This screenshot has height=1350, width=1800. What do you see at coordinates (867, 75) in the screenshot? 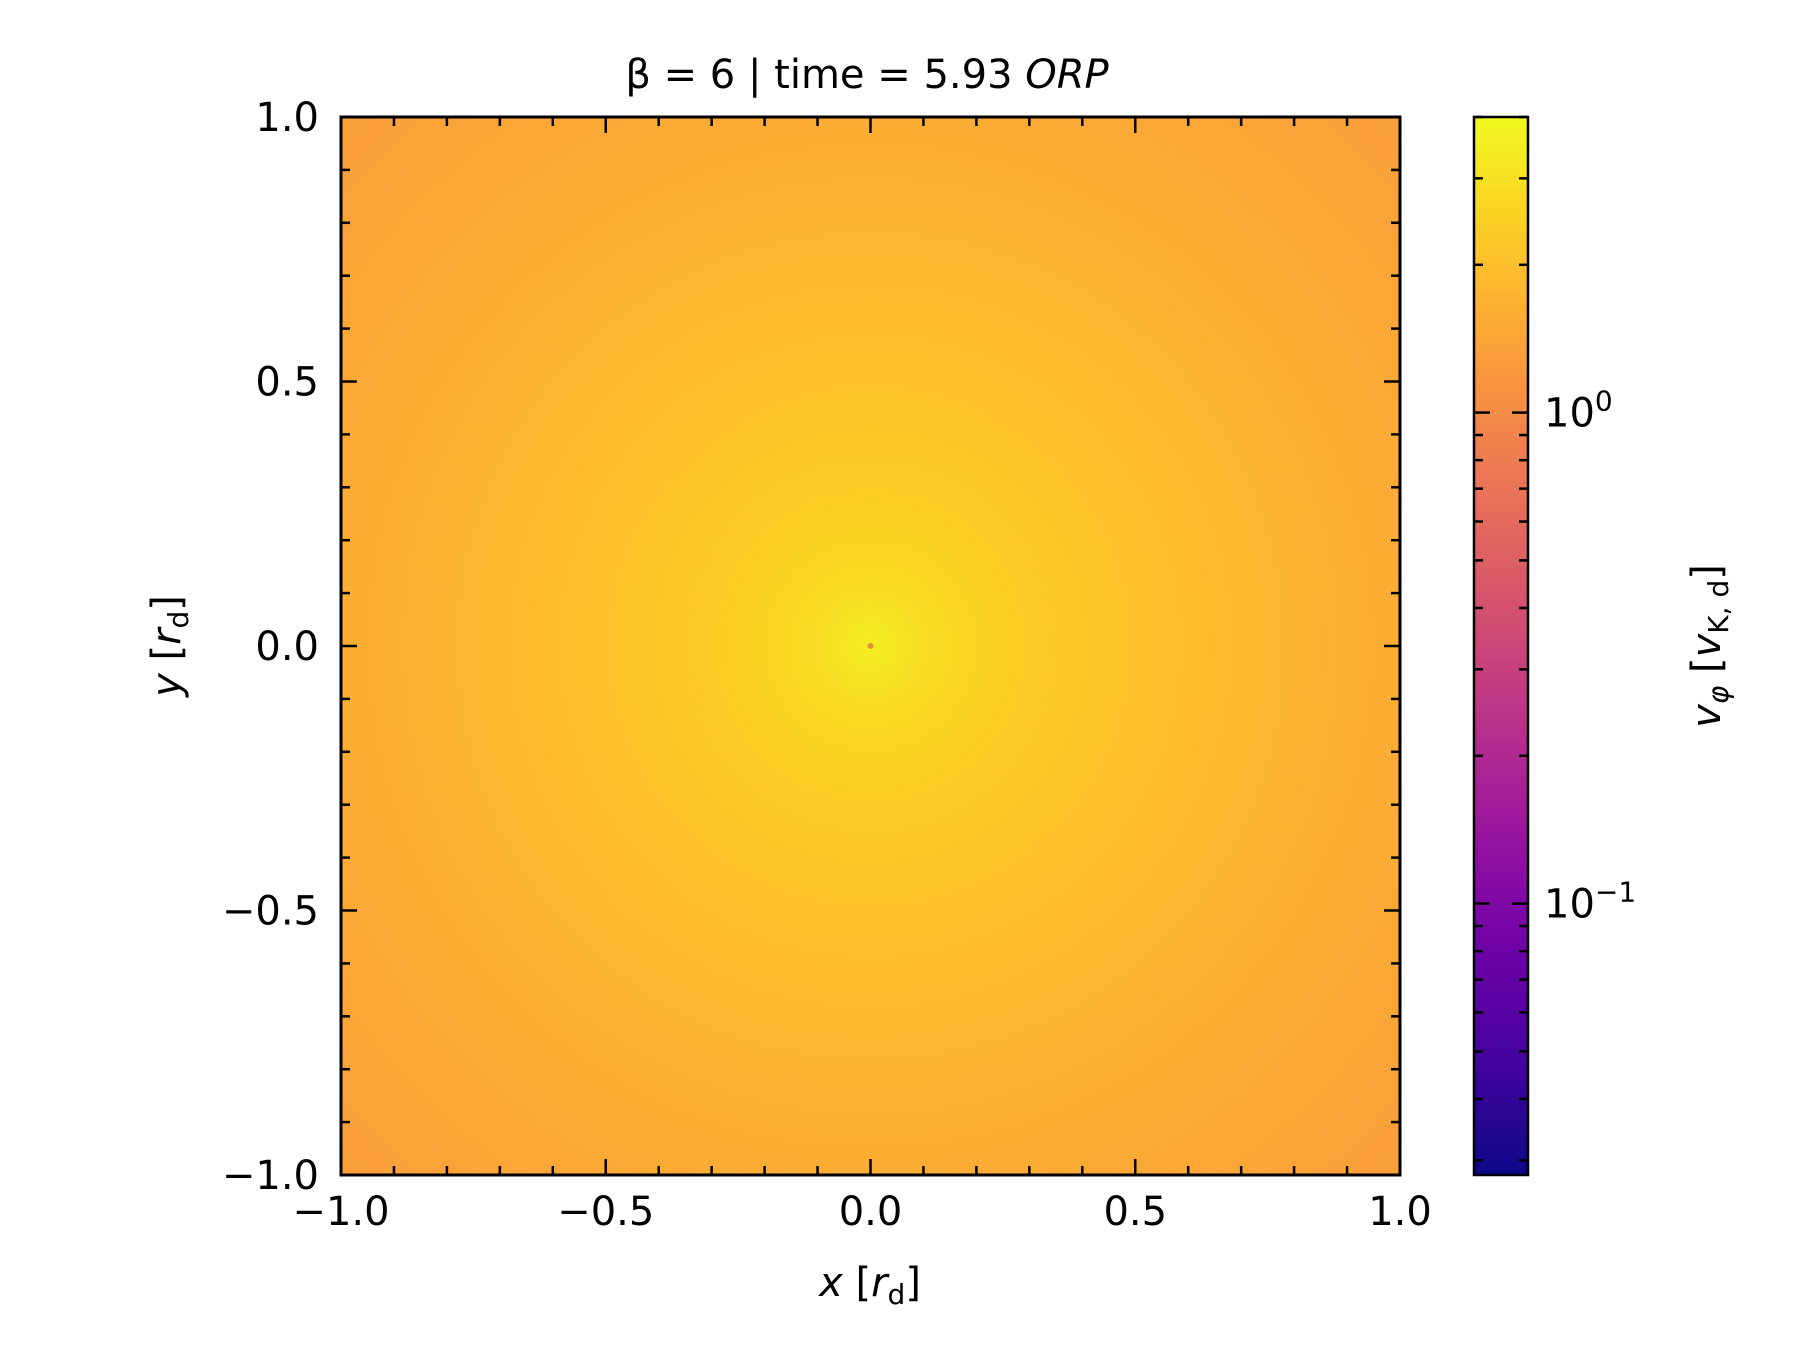
I see `chart-title: β = 6 | time = 5.93 ORP` at bounding box center [867, 75].